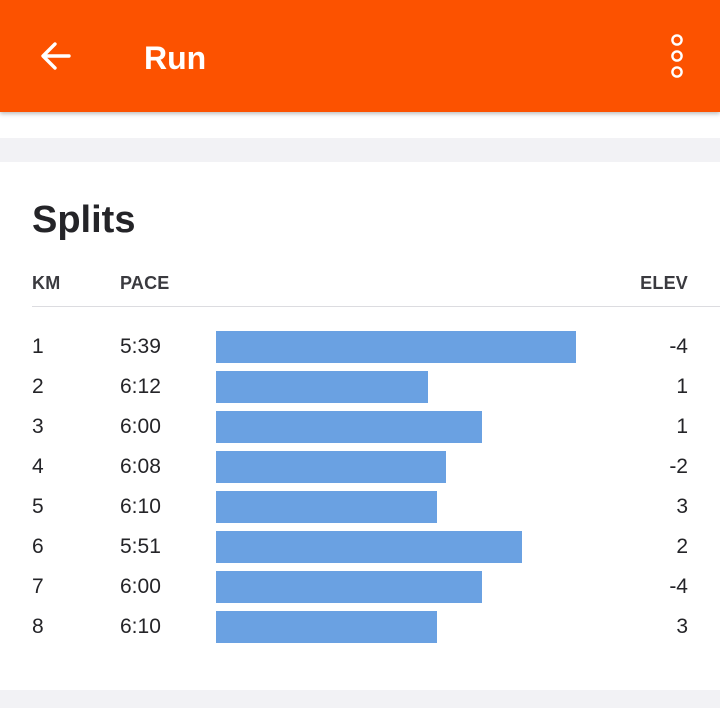 The image size is (720, 708). I want to click on split-pace: 6:08, so click(140, 466).